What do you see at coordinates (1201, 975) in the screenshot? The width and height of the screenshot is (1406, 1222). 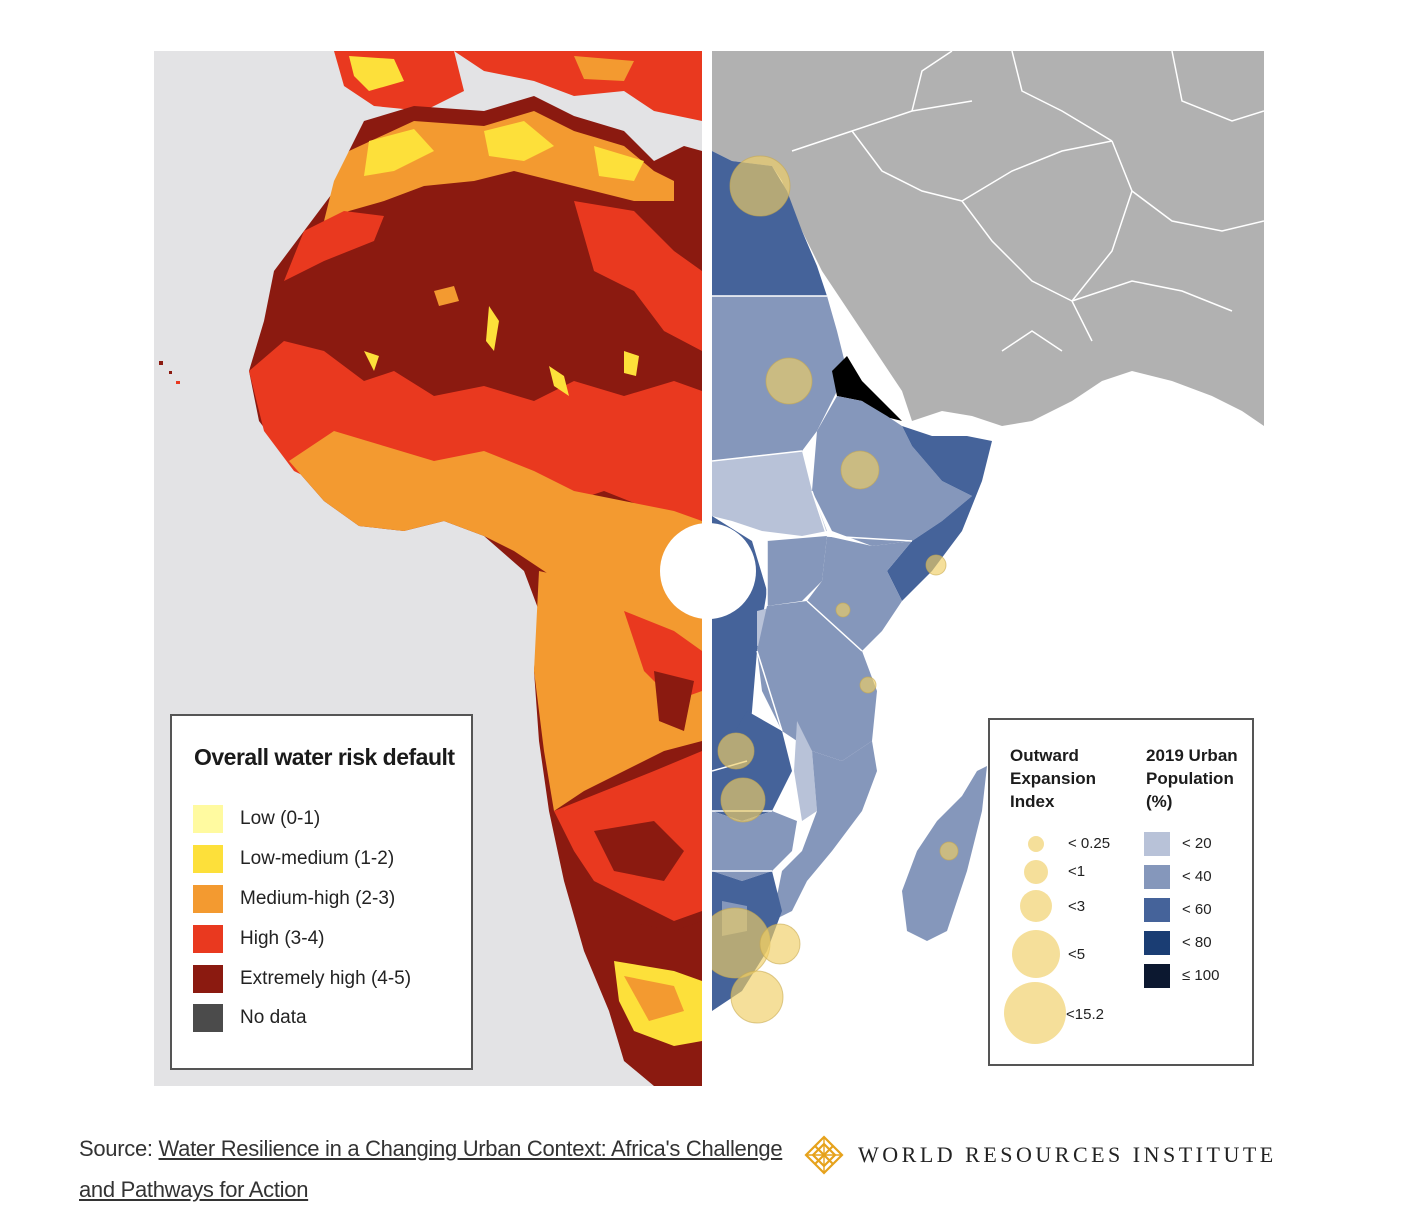 I see `population-label: ≤ 100` at bounding box center [1201, 975].